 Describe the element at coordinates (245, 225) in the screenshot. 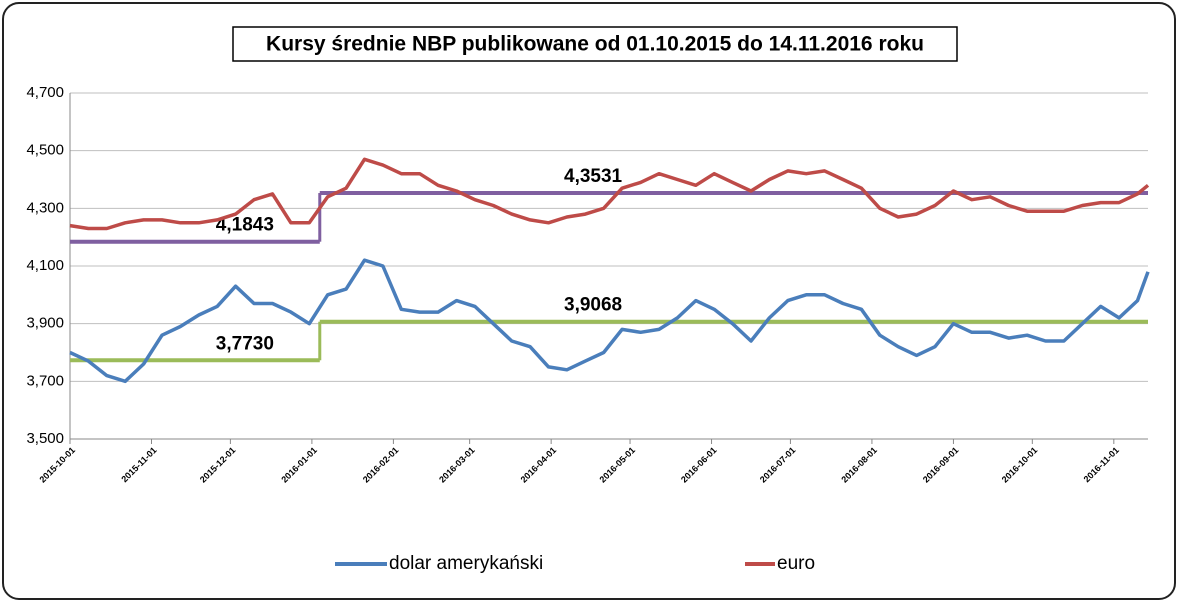

I see `average-label: 4,1843` at that location.